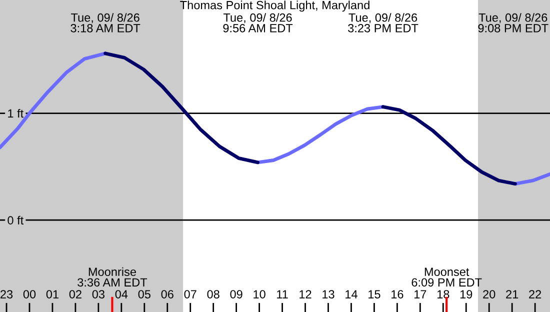  What do you see at coordinates (398, 294) in the screenshot?
I see `x-tick-label: 16` at bounding box center [398, 294].